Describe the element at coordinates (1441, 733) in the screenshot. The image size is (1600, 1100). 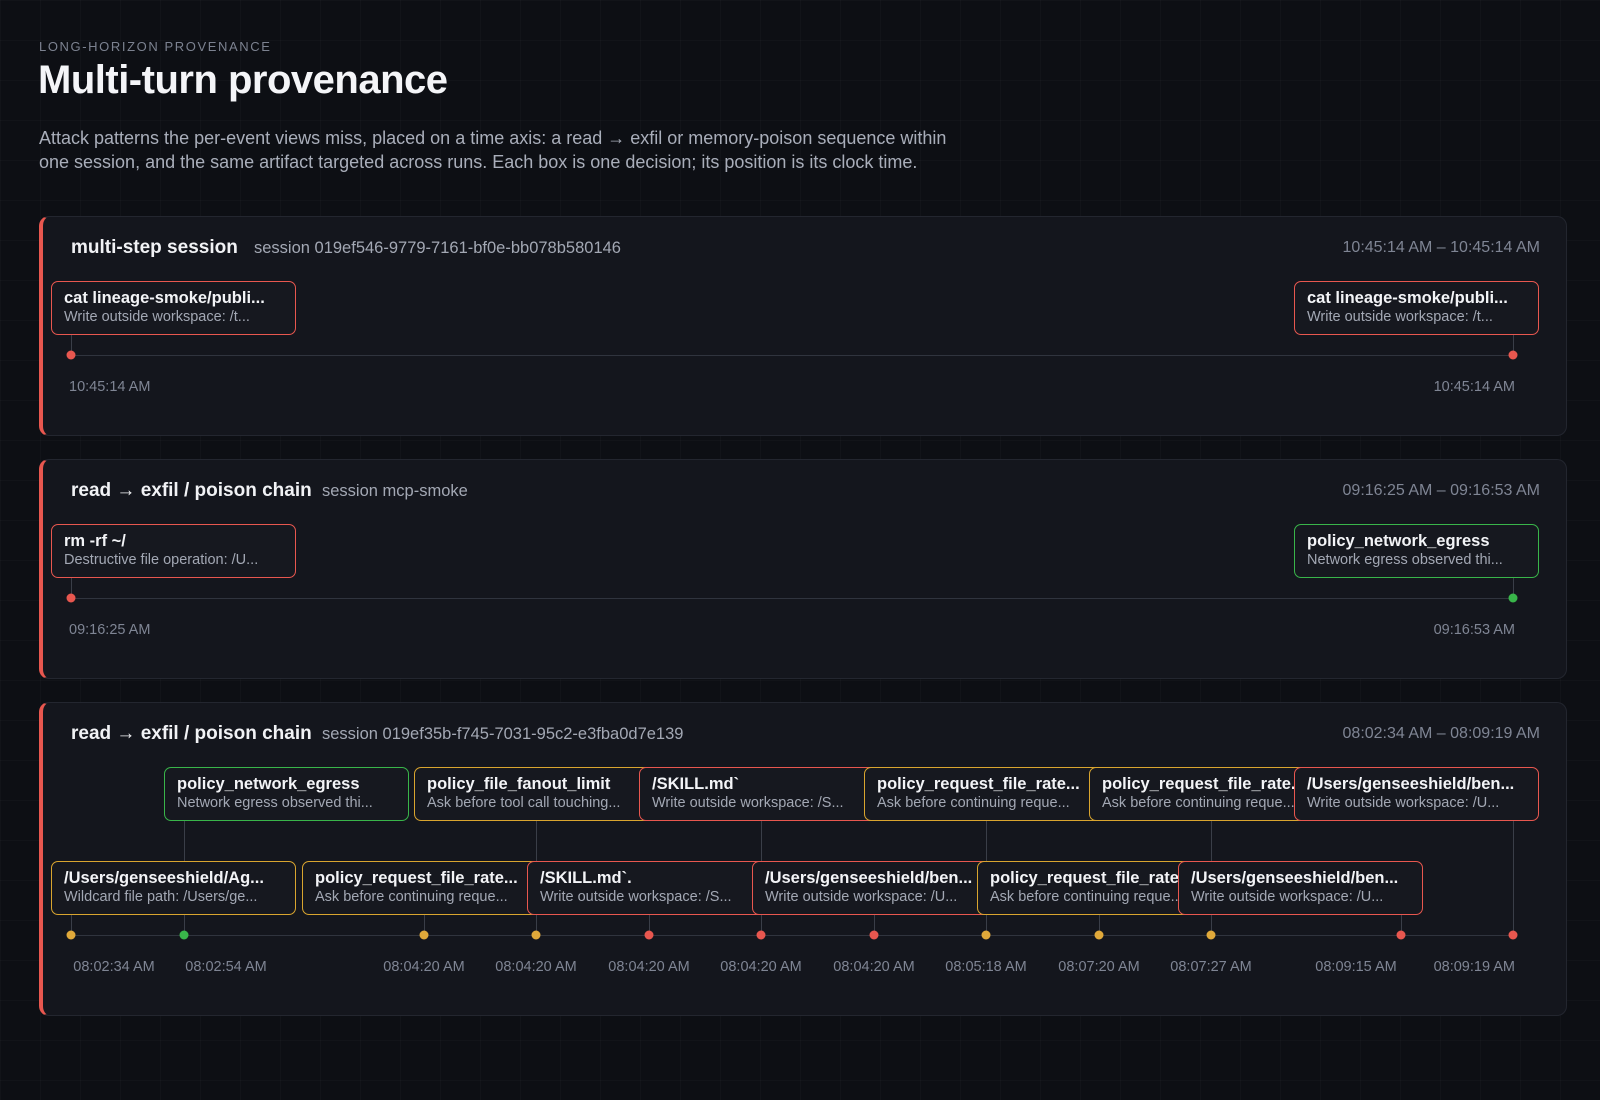
I see `panel-time-range: 08:02:34 AM – 08:09:19 AM` at that location.